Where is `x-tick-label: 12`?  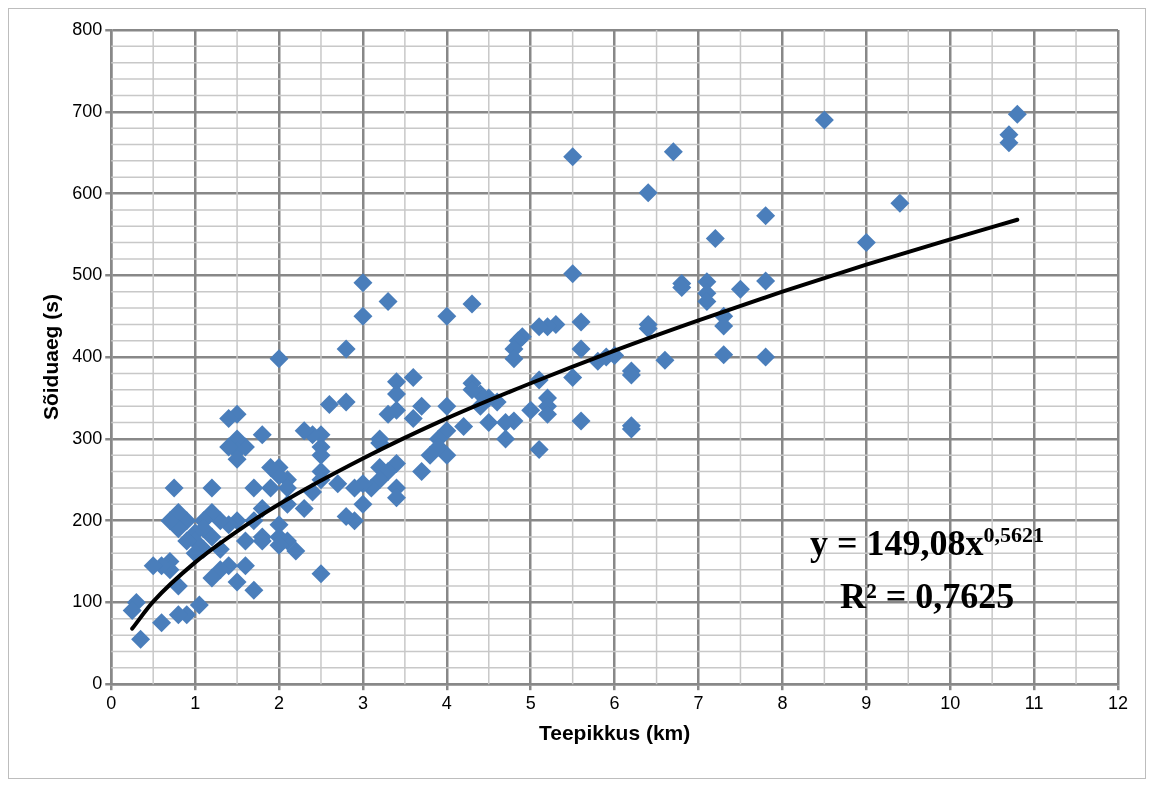 x-tick-label: 12 is located at coordinates (1118, 702).